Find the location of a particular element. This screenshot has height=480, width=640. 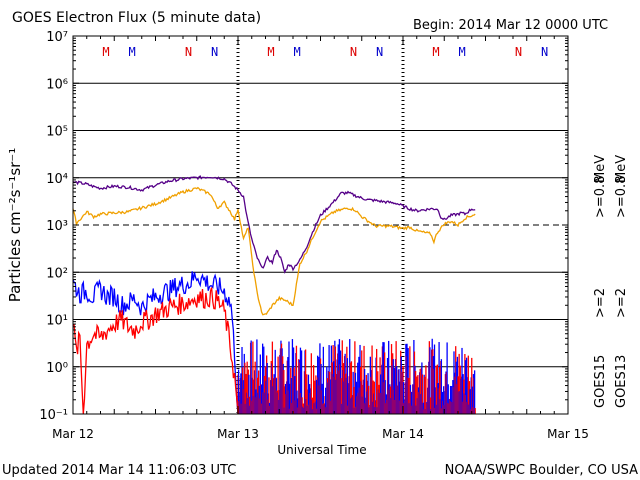

x-tick-label: Mar 12 is located at coordinates (73, 434).